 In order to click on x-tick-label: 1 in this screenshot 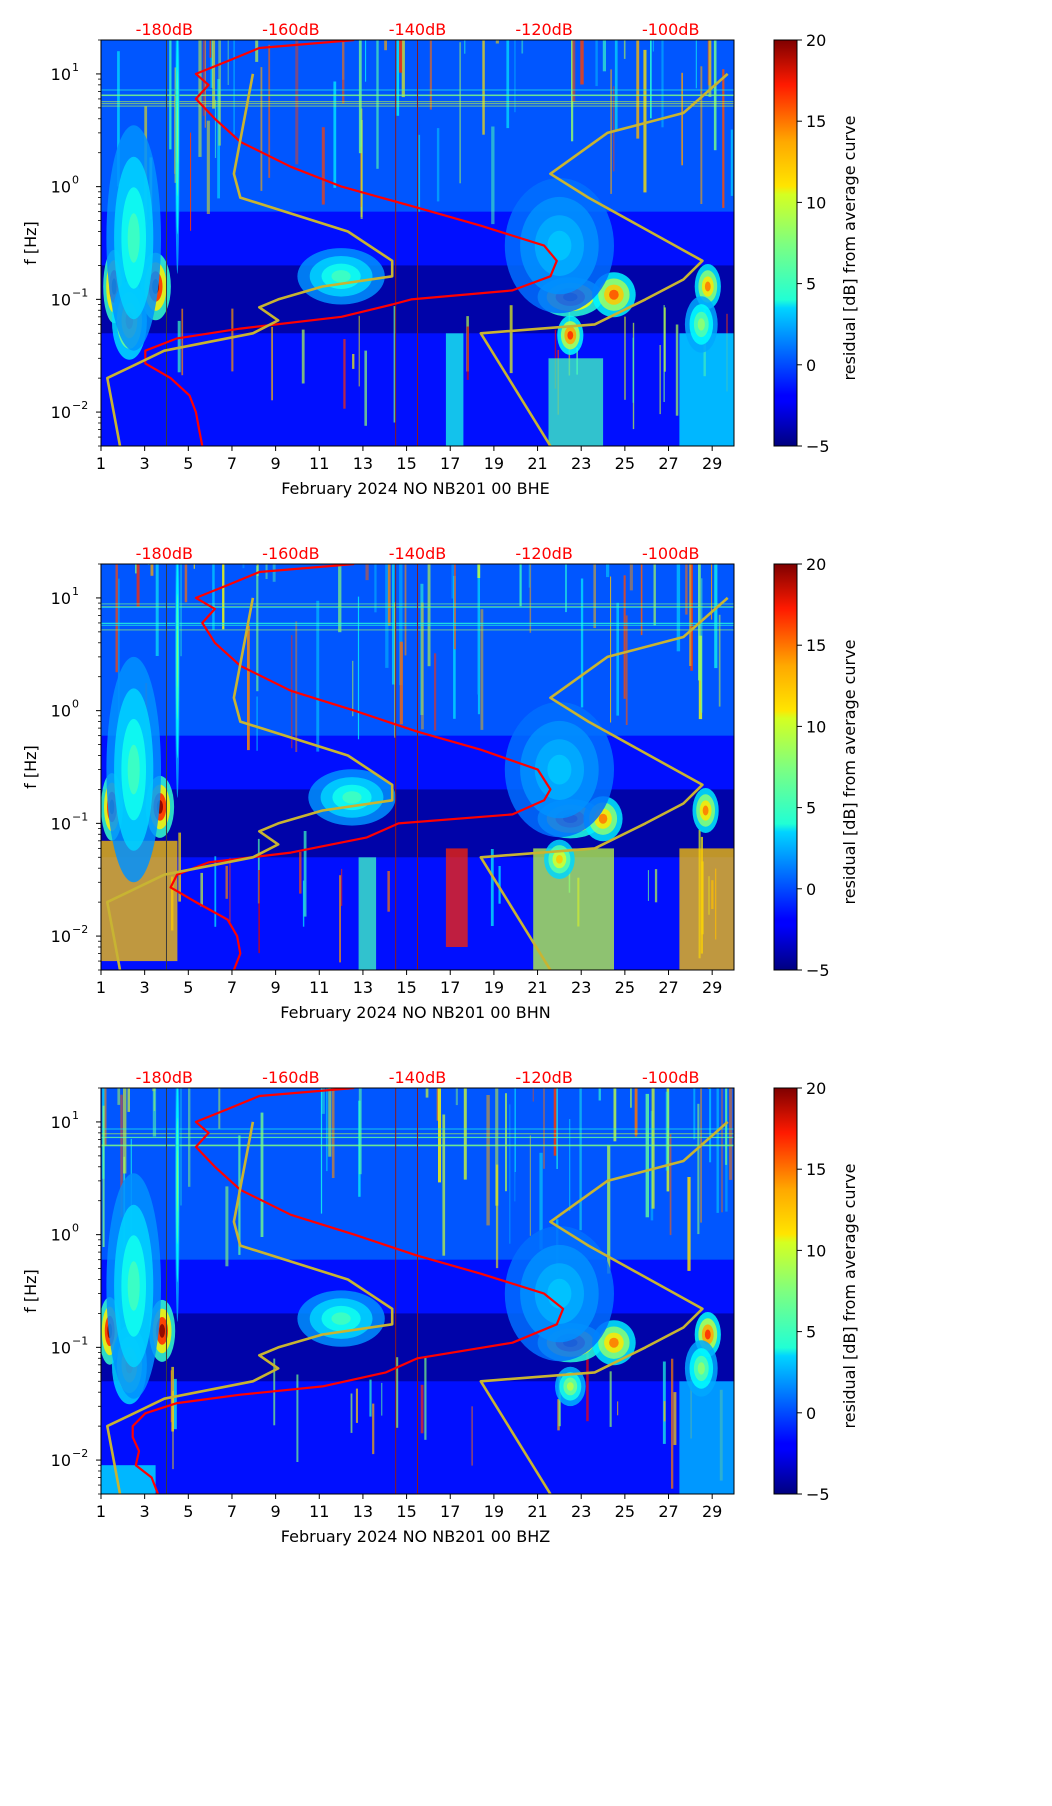, I will do `click(101, 987)`.